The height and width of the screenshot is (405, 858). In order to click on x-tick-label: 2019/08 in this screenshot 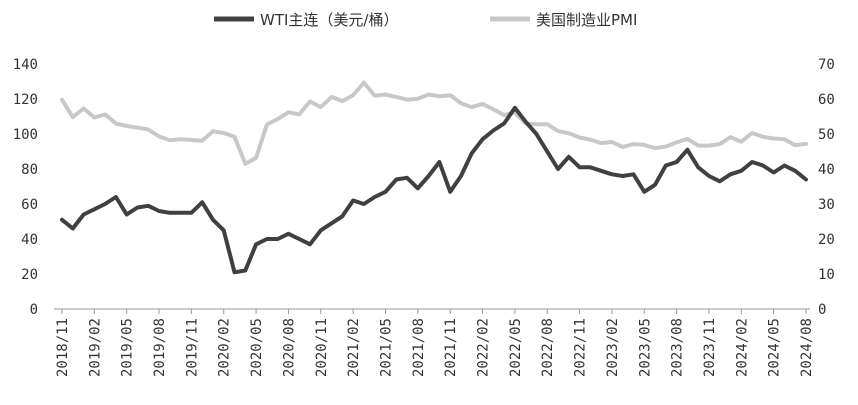, I will do `click(160, 347)`.